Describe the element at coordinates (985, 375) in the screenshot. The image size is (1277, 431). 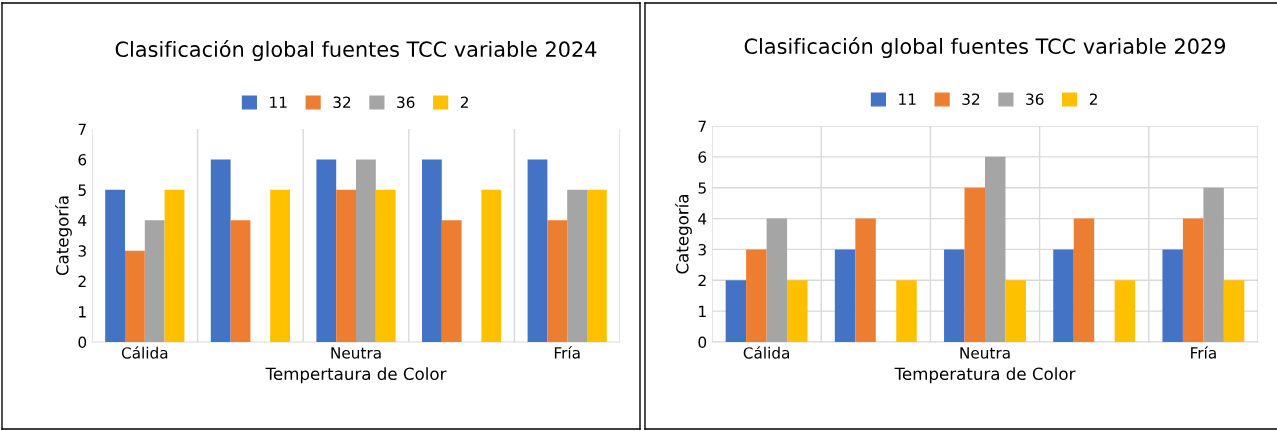
I see `x-axis-title: Temperatura de Color` at that location.